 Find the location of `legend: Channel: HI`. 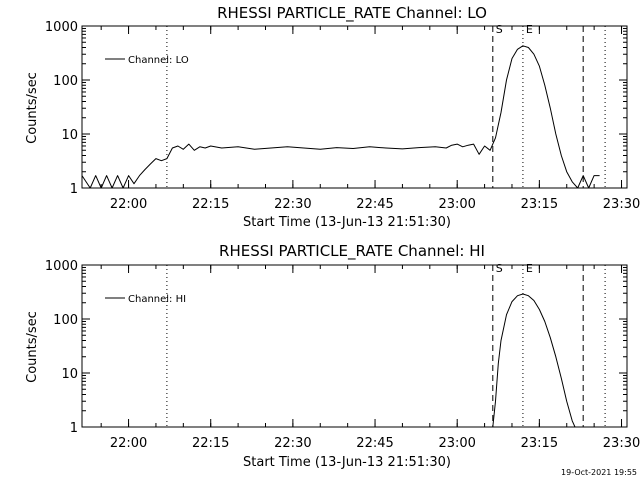

legend: Channel: HI is located at coordinates (145, 299).